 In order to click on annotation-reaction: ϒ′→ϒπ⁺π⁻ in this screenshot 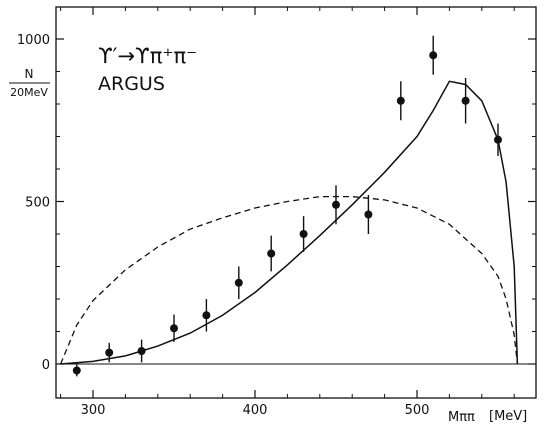, I will do `click(147, 56)`.